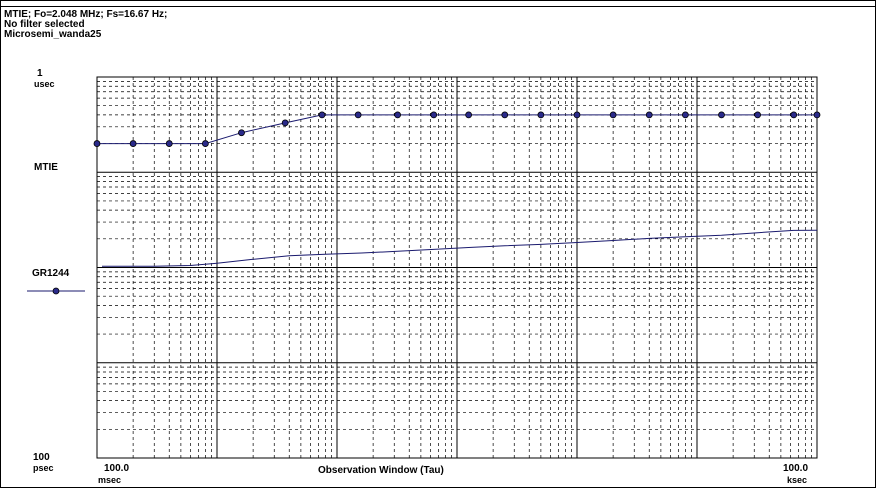 The image size is (876, 488). I want to click on x-axis-left-value: 100.0, so click(117, 468).